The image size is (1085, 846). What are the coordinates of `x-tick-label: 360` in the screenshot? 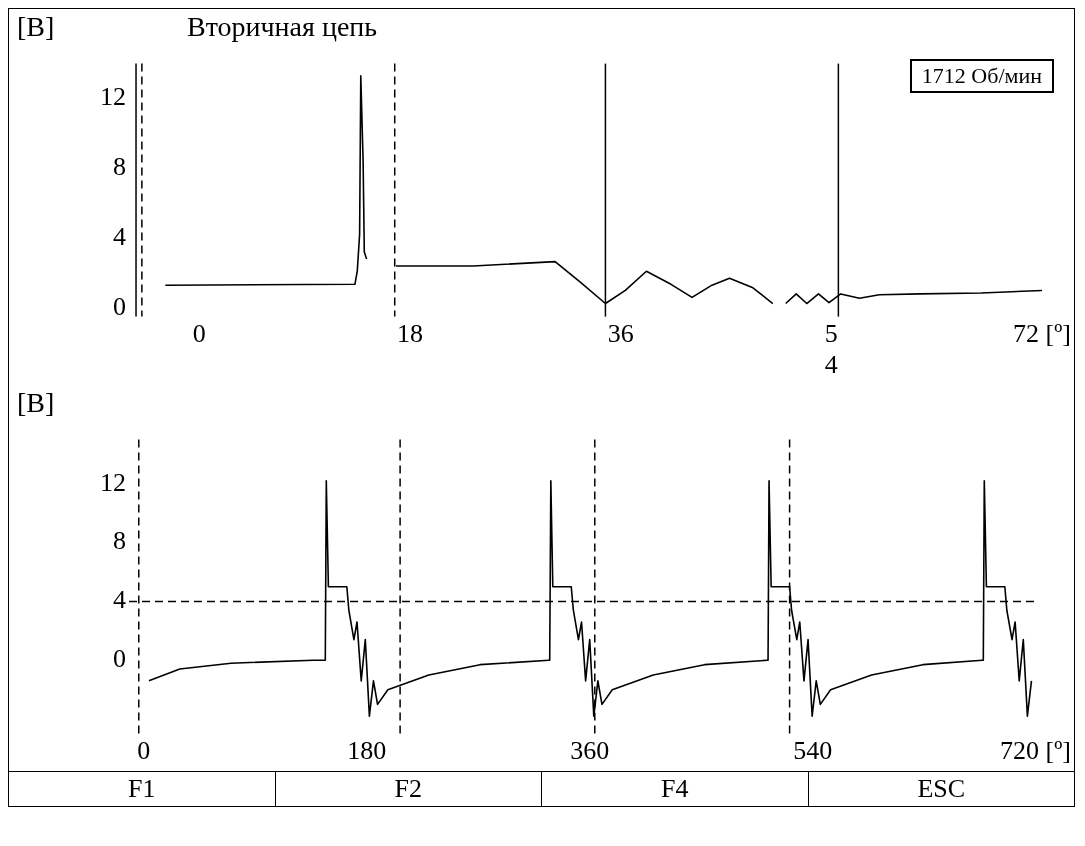 It's located at (590, 751).